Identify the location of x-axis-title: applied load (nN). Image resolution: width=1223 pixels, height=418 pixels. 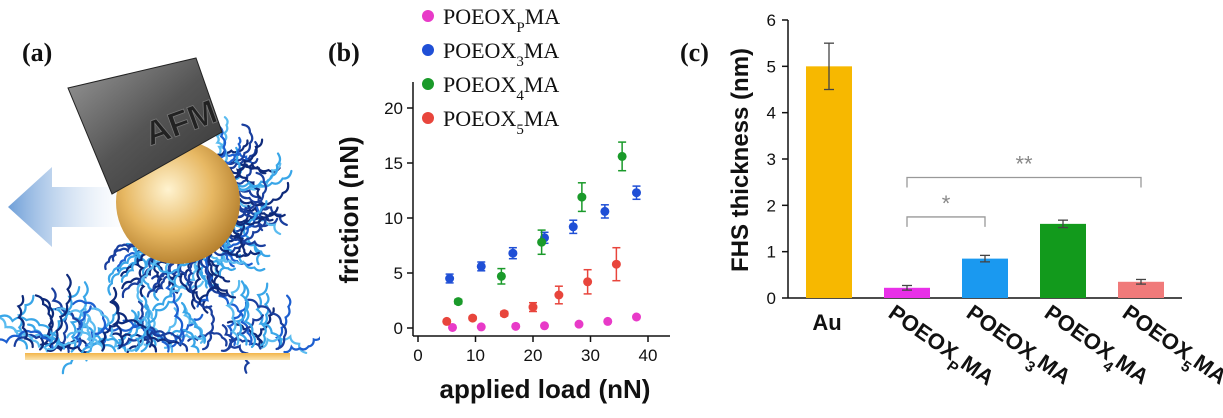
(545, 389).